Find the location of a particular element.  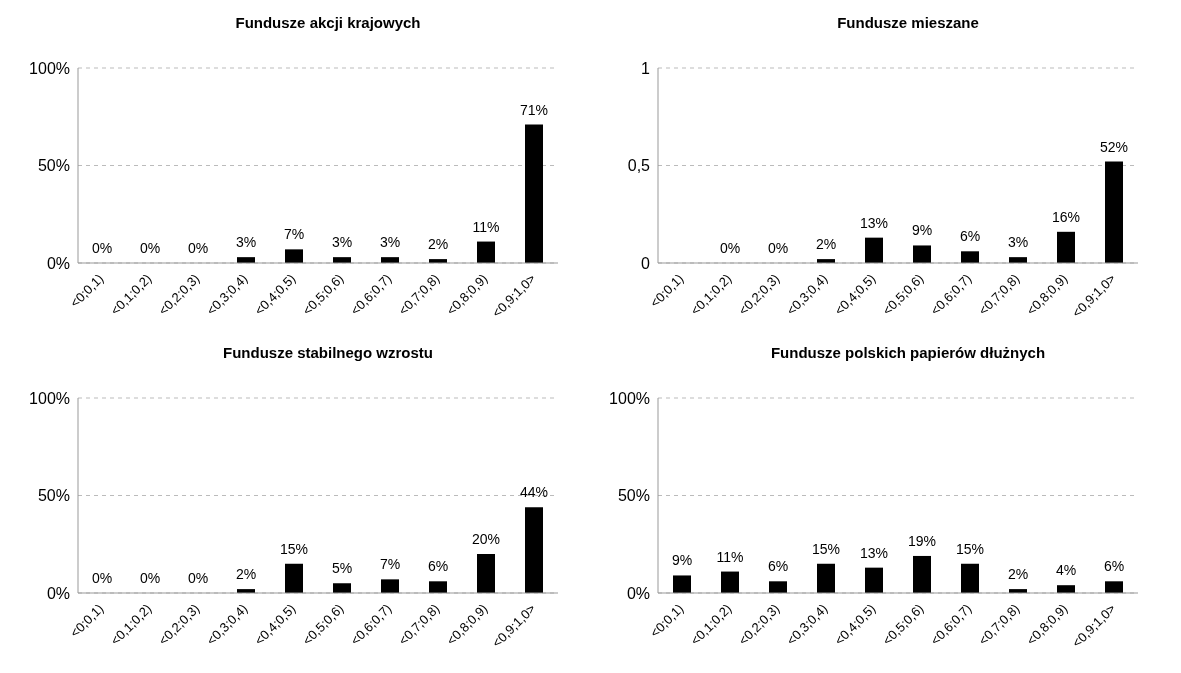

data-label: 16% is located at coordinates (1066, 216).